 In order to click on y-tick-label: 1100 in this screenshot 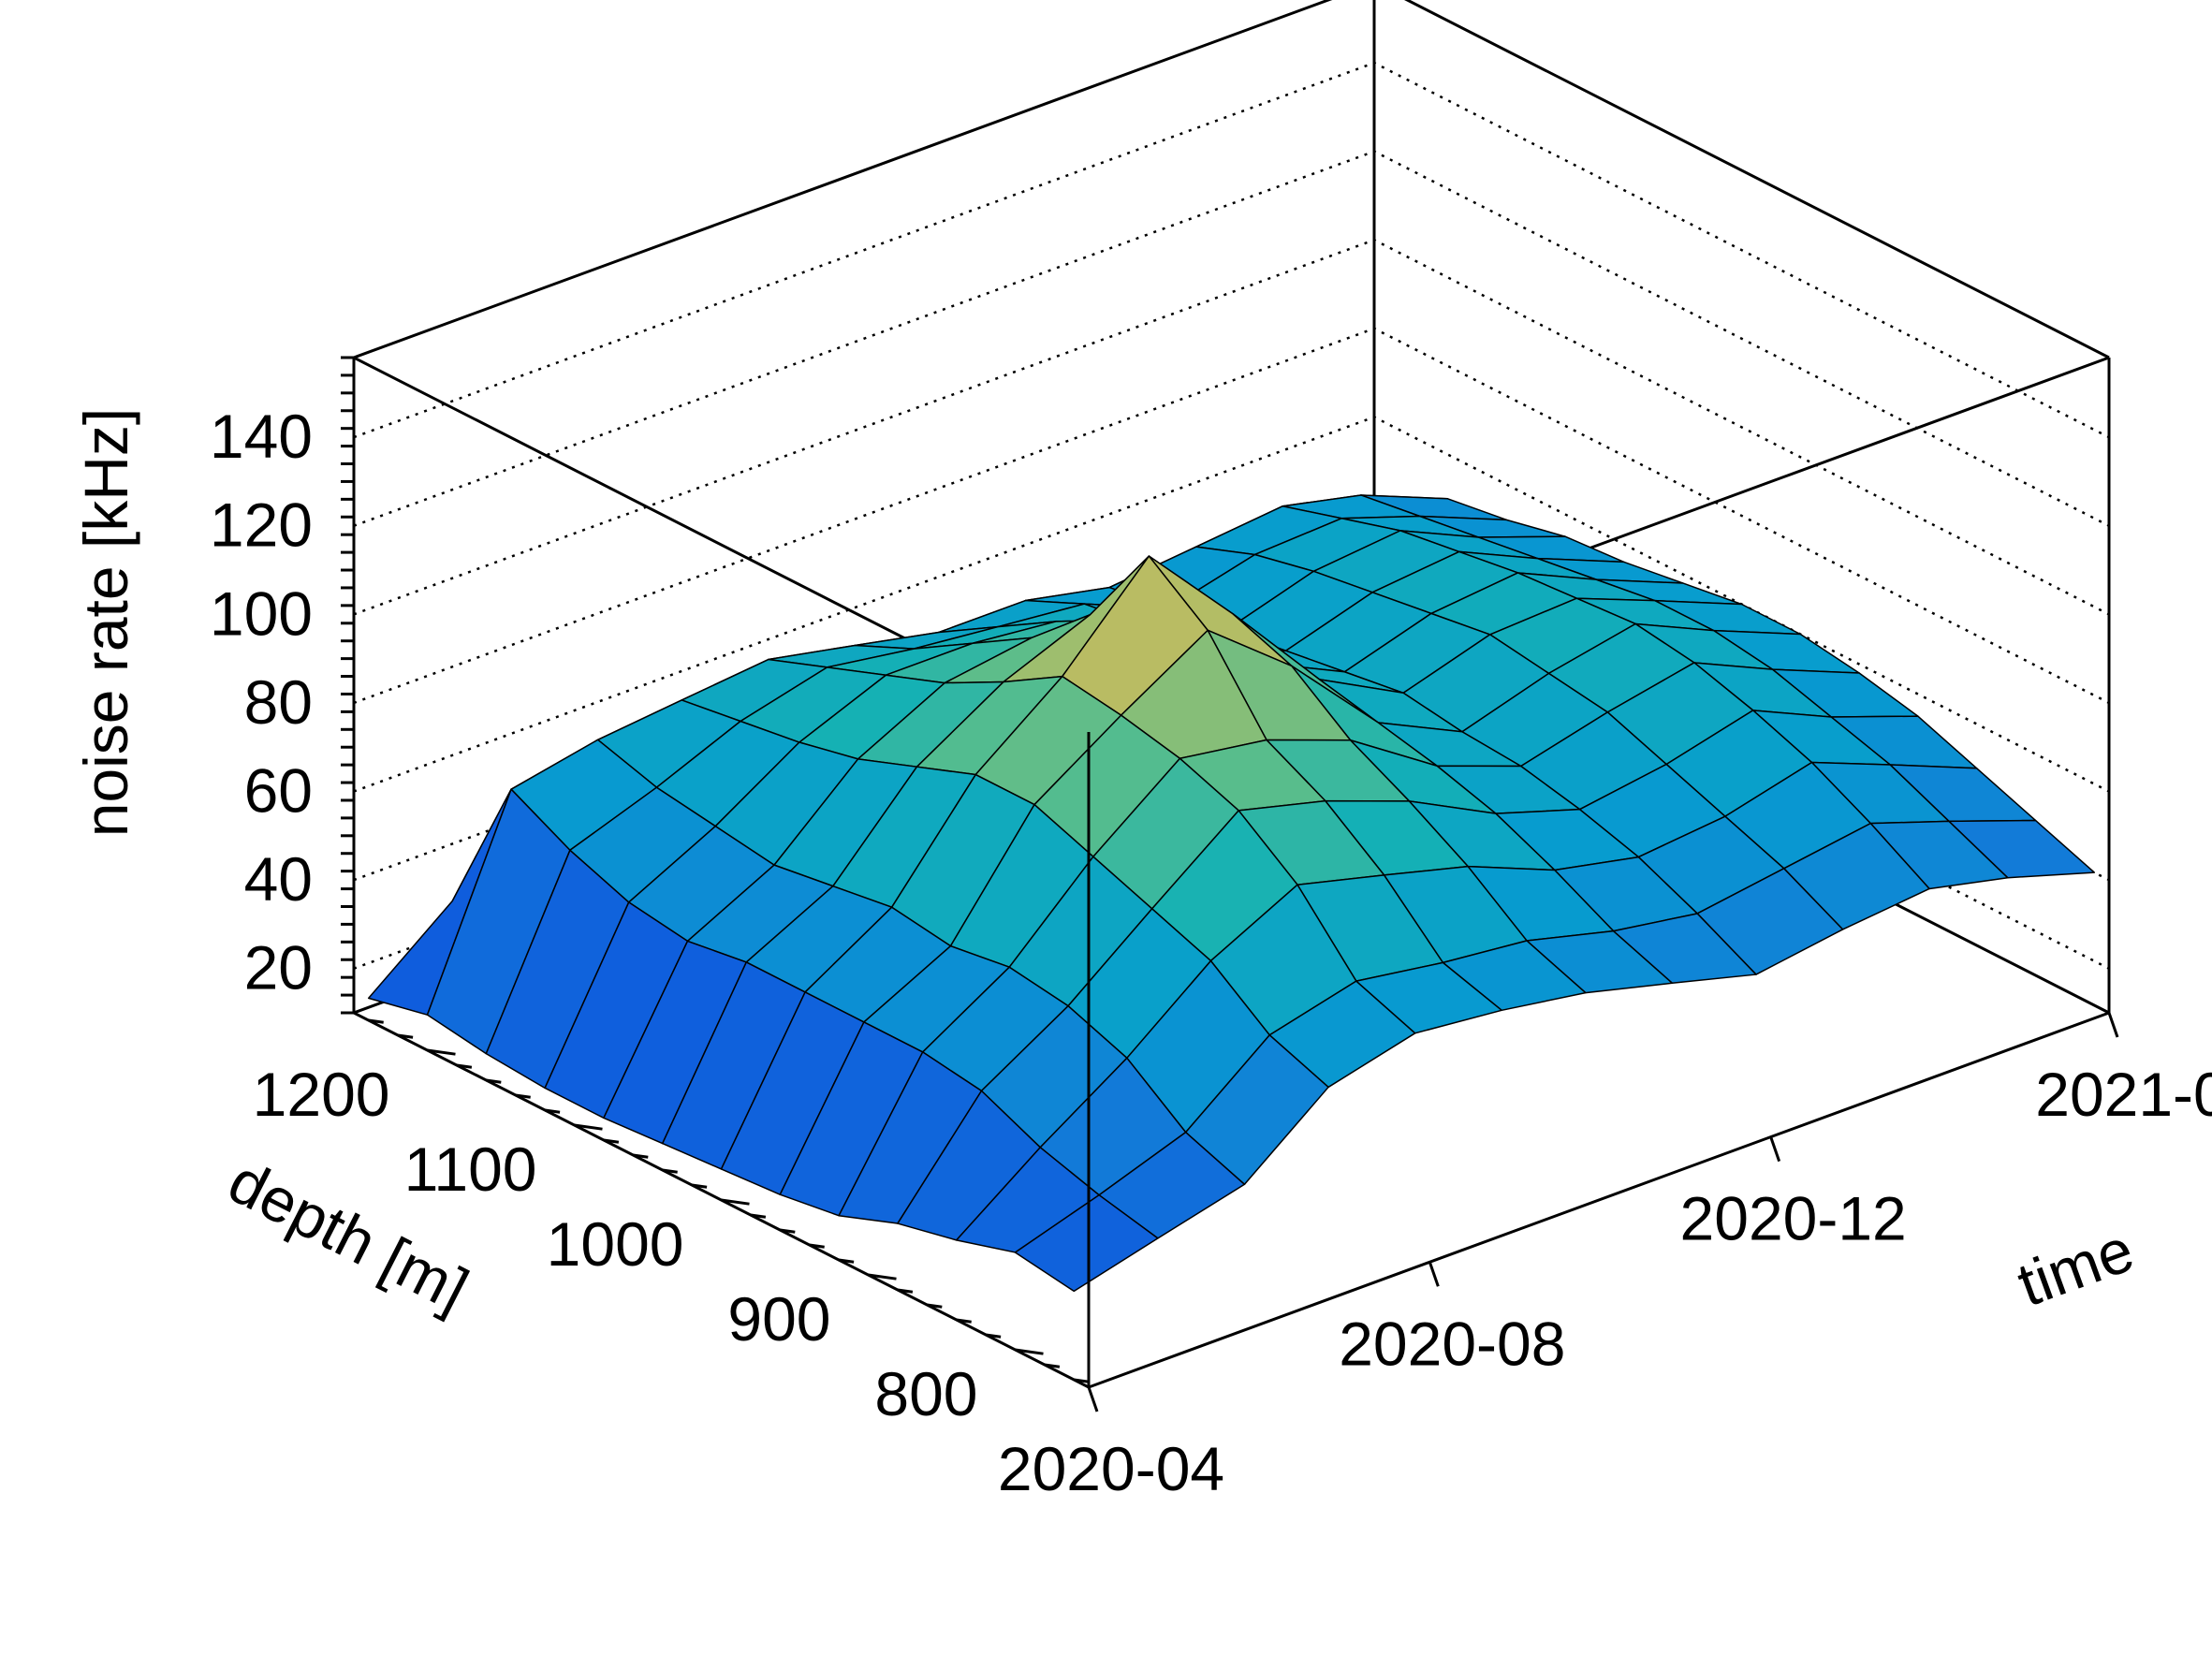, I will do `click(470, 1169)`.